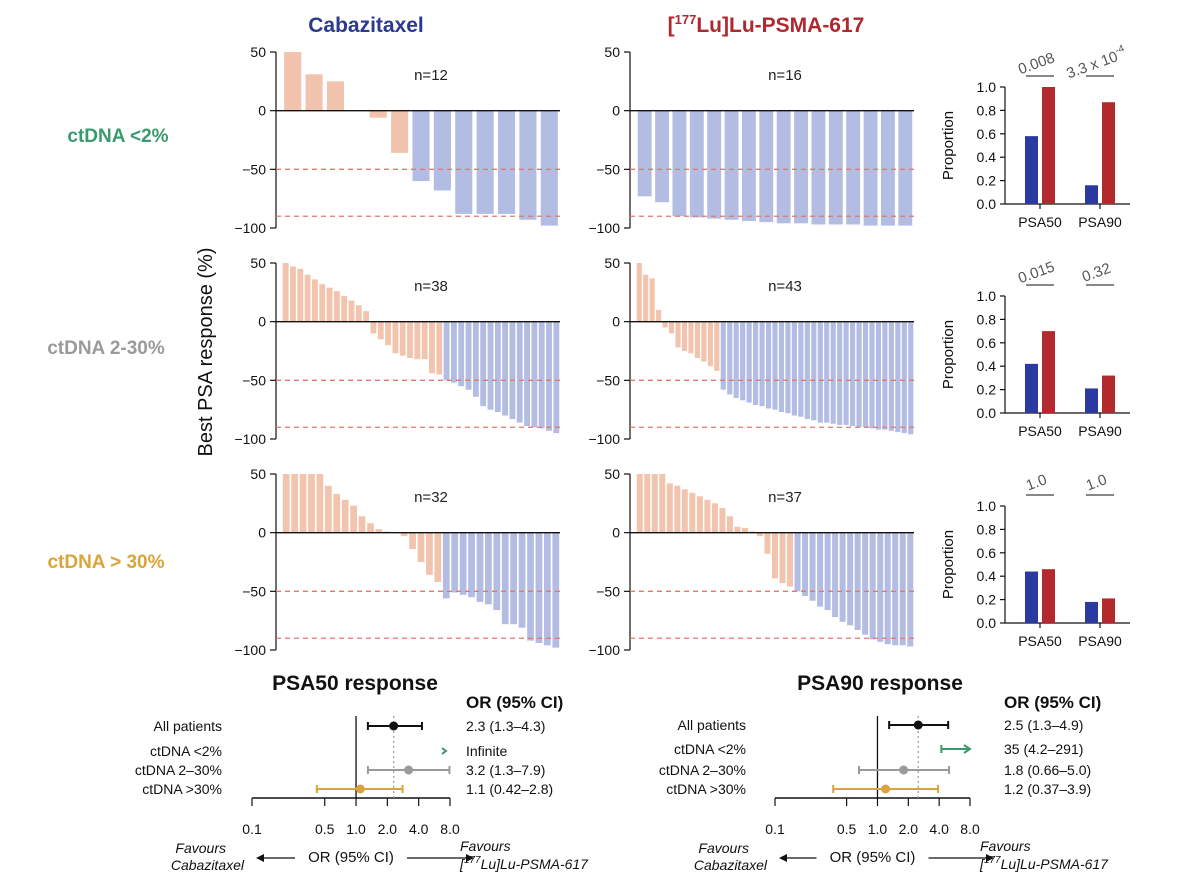  I want to click on forest-title: PSA50 response, so click(355, 683).